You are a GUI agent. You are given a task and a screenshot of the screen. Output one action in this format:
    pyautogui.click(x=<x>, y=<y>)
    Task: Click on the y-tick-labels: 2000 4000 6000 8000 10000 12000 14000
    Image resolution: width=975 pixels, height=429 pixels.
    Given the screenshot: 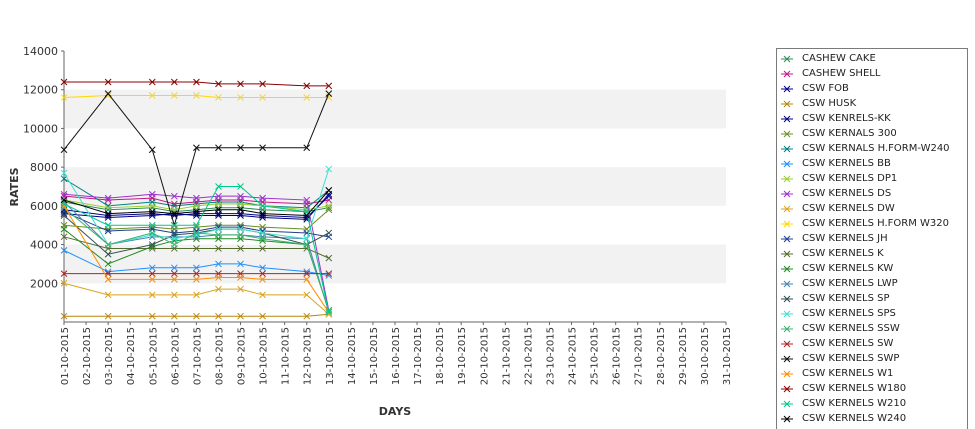 What is the action you would take?
    pyautogui.click(x=40, y=167)
    